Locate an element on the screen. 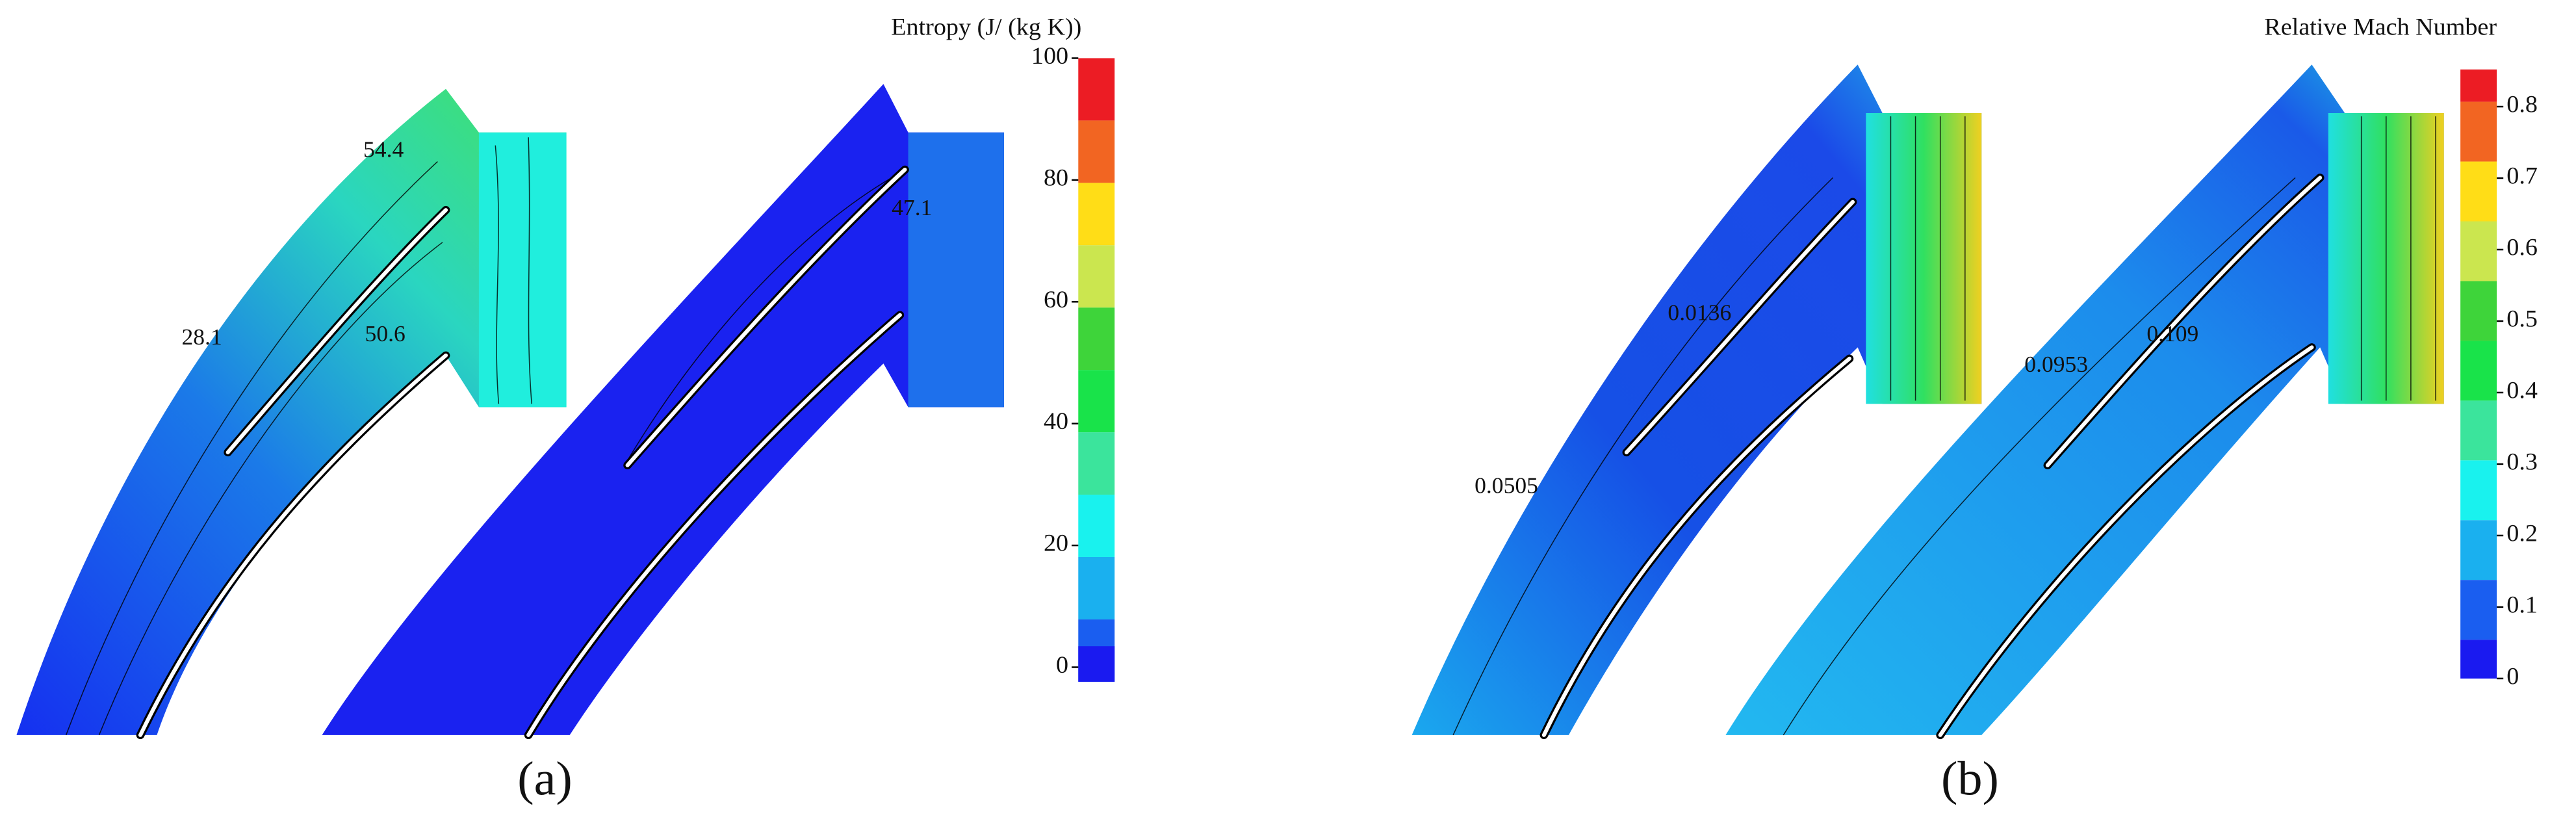  tick-label: 0.6 is located at coordinates (2522, 247).